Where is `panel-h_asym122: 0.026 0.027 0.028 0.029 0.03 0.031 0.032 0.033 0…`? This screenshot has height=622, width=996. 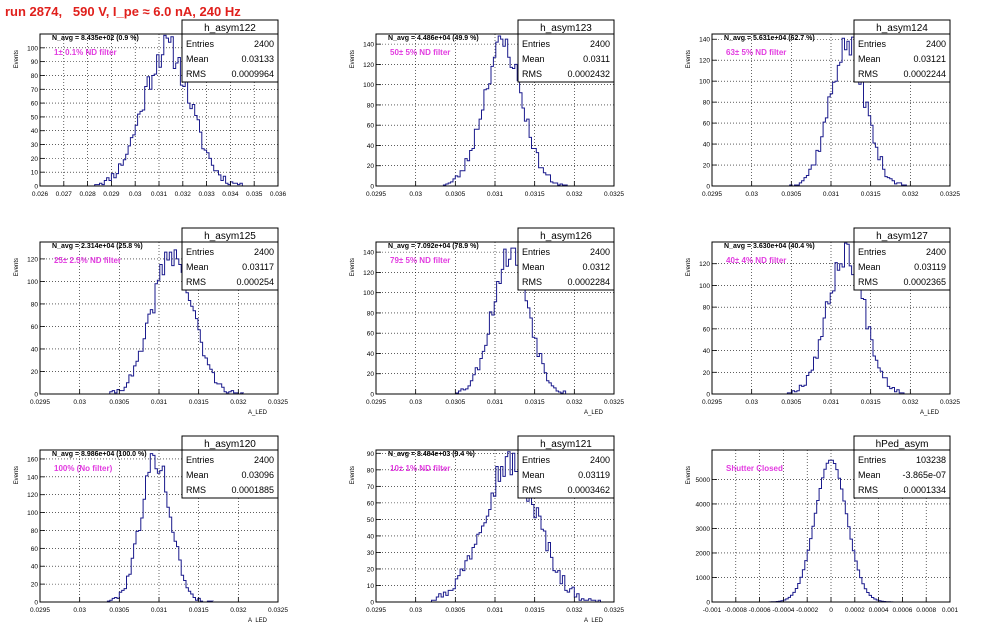
panel-h_asym122: 0.026 0.027 0.028 0.029 0.03 0.031 0.032 0.033 0… is located at coordinates (150, 108).